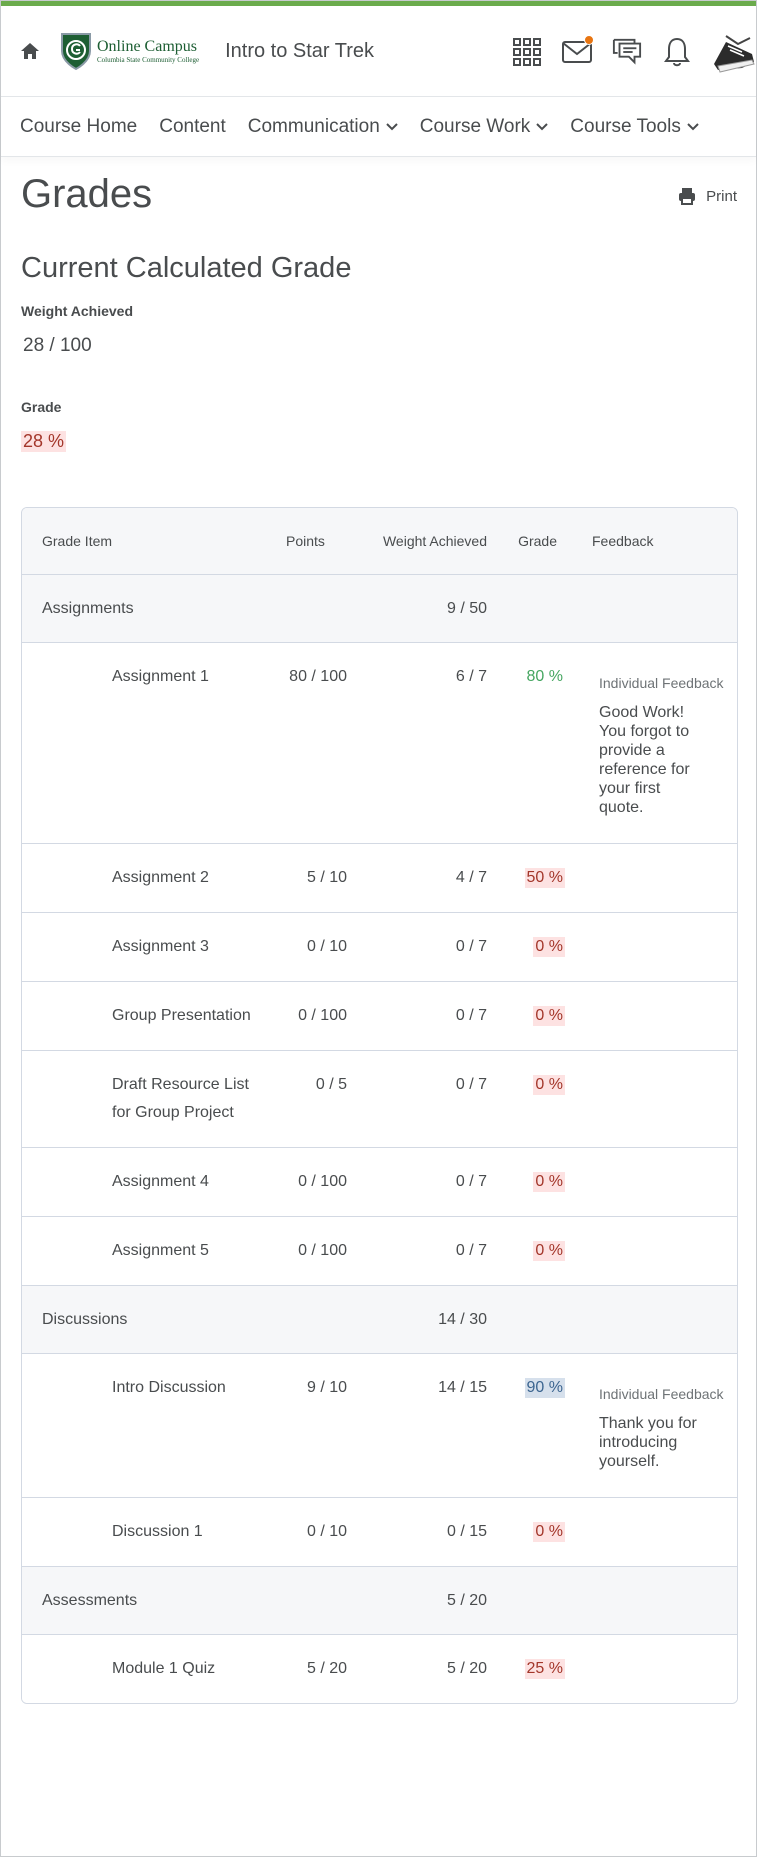  Describe the element at coordinates (192, 127) in the screenshot. I see `nav-content: Content` at that location.